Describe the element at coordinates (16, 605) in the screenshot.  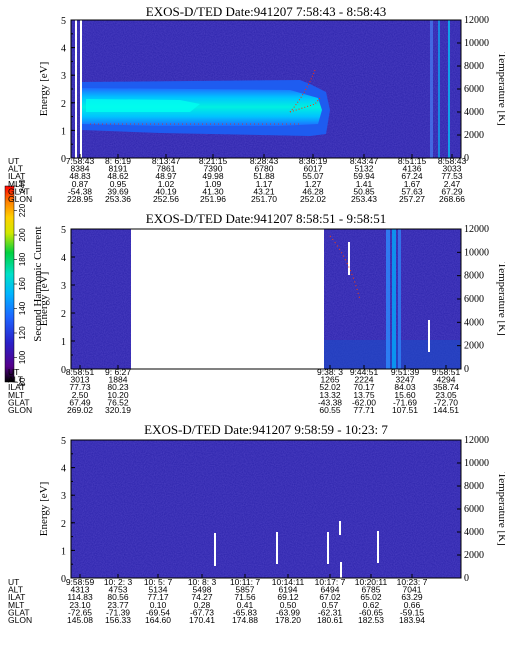
I see `panel-3-ephemeris-row-label: MLT` at that location.